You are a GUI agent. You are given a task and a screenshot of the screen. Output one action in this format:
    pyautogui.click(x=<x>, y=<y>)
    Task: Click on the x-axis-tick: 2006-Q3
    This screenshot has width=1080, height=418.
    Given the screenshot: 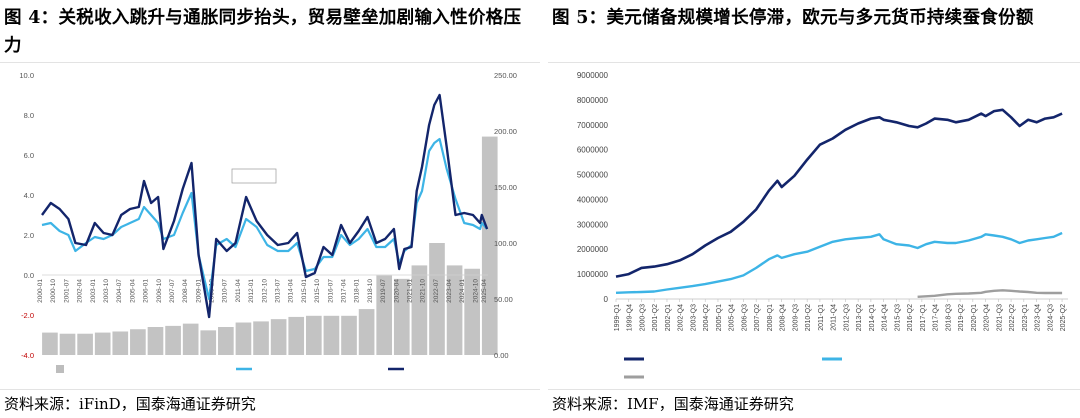 What is the action you would take?
    pyautogui.click(x=744, y=317)
    